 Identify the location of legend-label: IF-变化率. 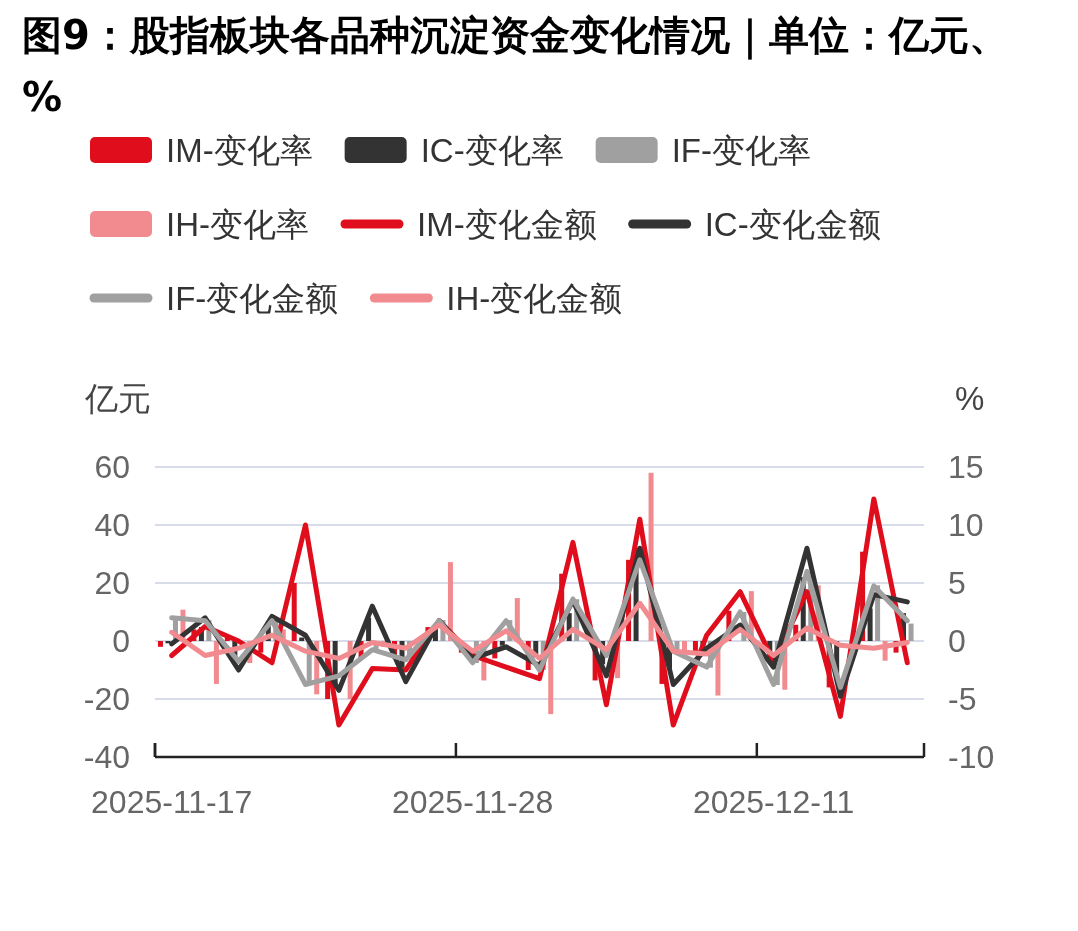
(741, 150).